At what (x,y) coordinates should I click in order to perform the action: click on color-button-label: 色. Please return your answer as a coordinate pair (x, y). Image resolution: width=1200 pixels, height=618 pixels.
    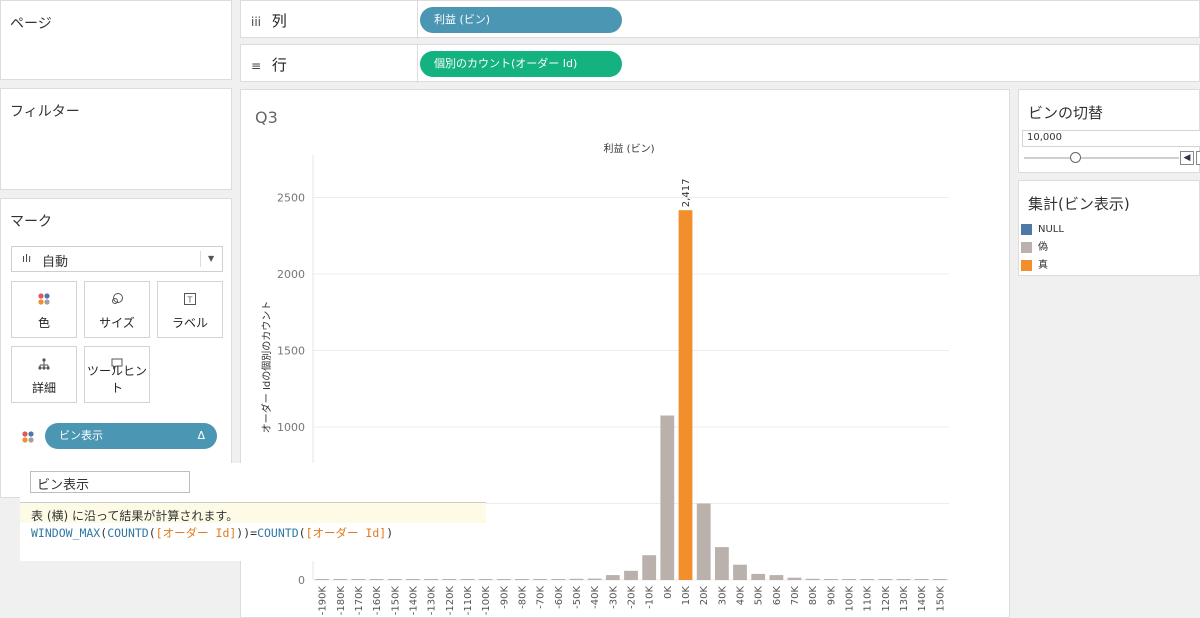
    Looking at the image, I should click on (43, 323).